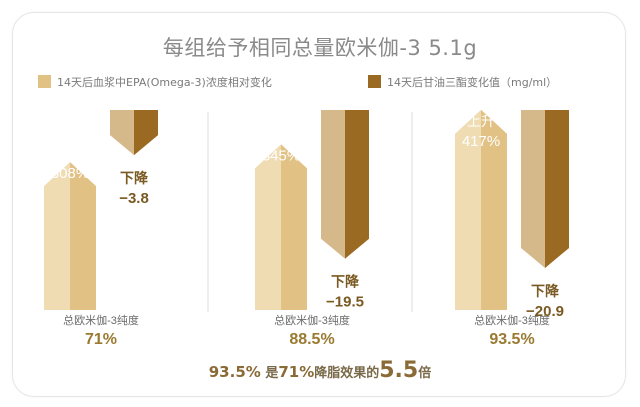 This screenshot has height=407, width=640. Describe the element at coordinates (311, 339) in the screenshot. I see `purity-value-1: 88.5%` at that location.